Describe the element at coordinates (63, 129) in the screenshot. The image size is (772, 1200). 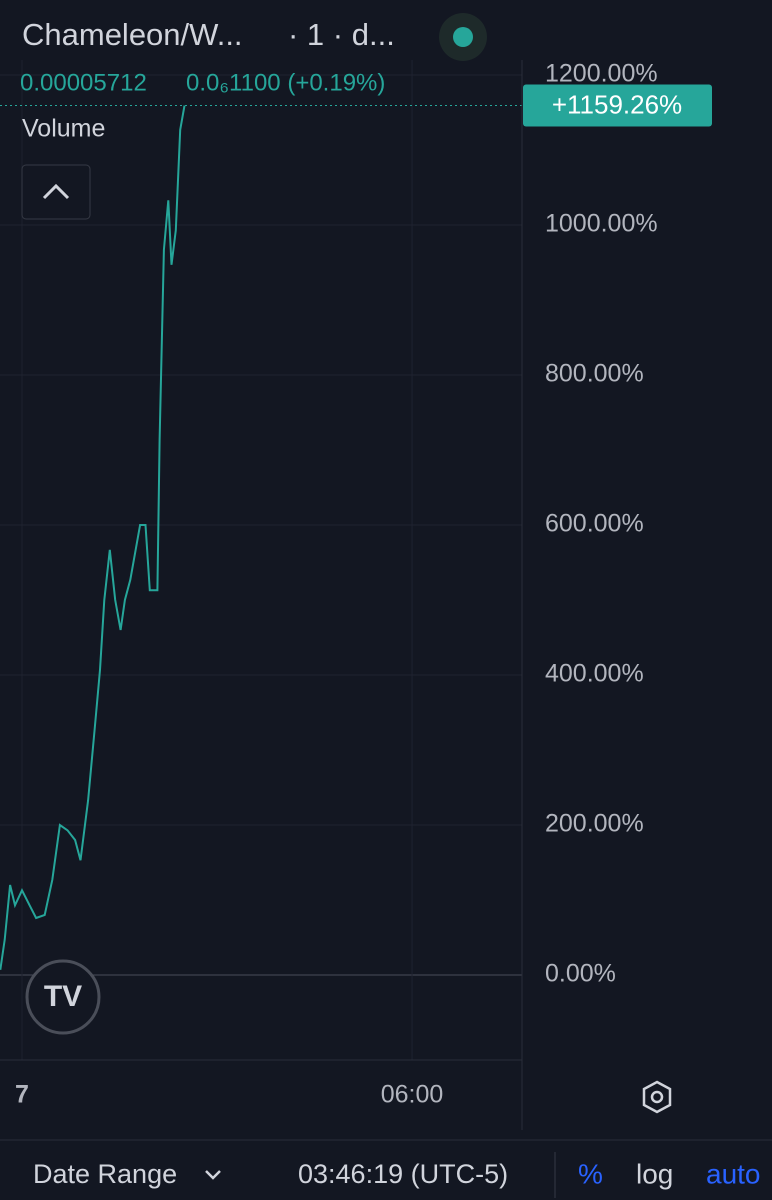
I see `study-label: Volume` at that location.